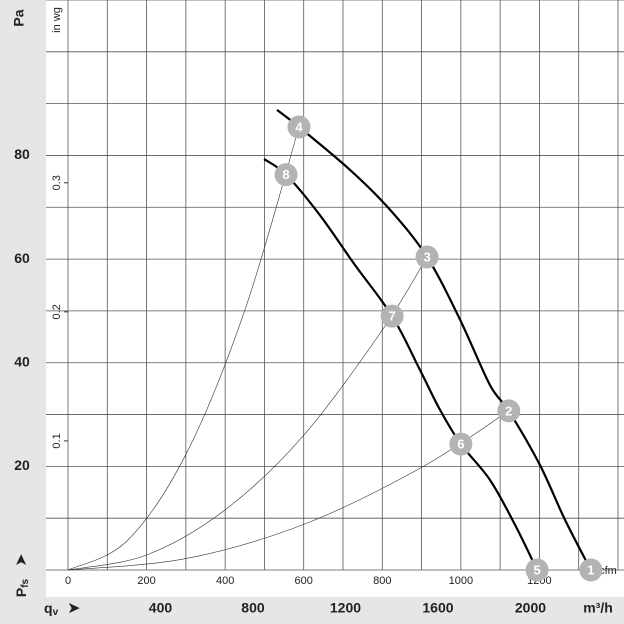 The width and height of the screenshot is (624, 624). I want to click on x-tick-label: 400, so click(225, 581).